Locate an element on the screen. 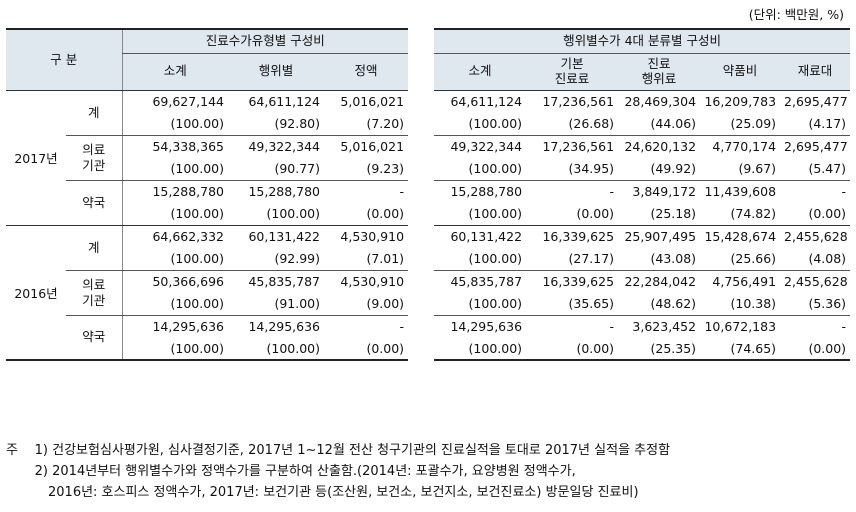 This screenshot has height=512, width=856. amount-cell: 50,366,696 is located at coordinates (175, 281).